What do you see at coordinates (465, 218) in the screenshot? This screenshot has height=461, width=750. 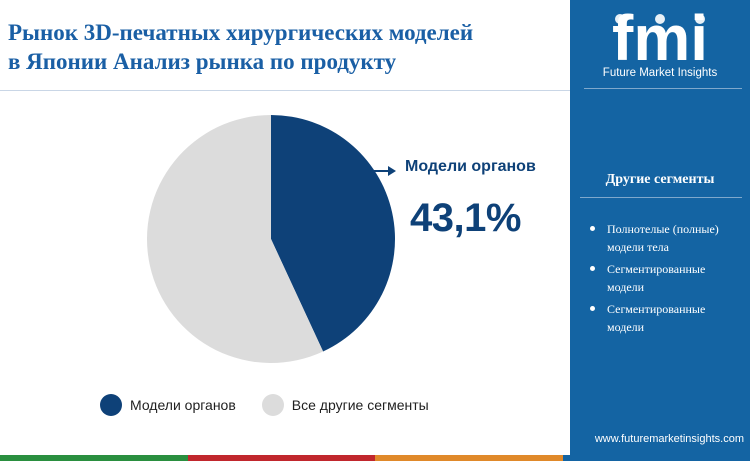 I see `callout-value: 43,1%` at bounding box center [465, 218].